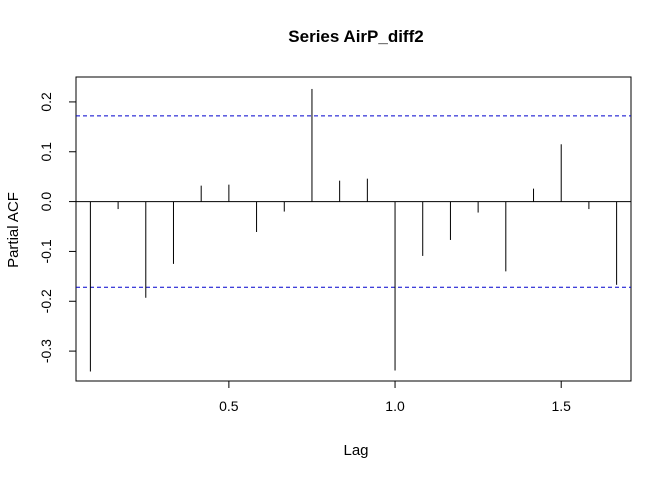  What do you see at coordinates (355, 450) in the screenshot?
I see `x-axis-label: Lag` at bounding box center [355, 450].